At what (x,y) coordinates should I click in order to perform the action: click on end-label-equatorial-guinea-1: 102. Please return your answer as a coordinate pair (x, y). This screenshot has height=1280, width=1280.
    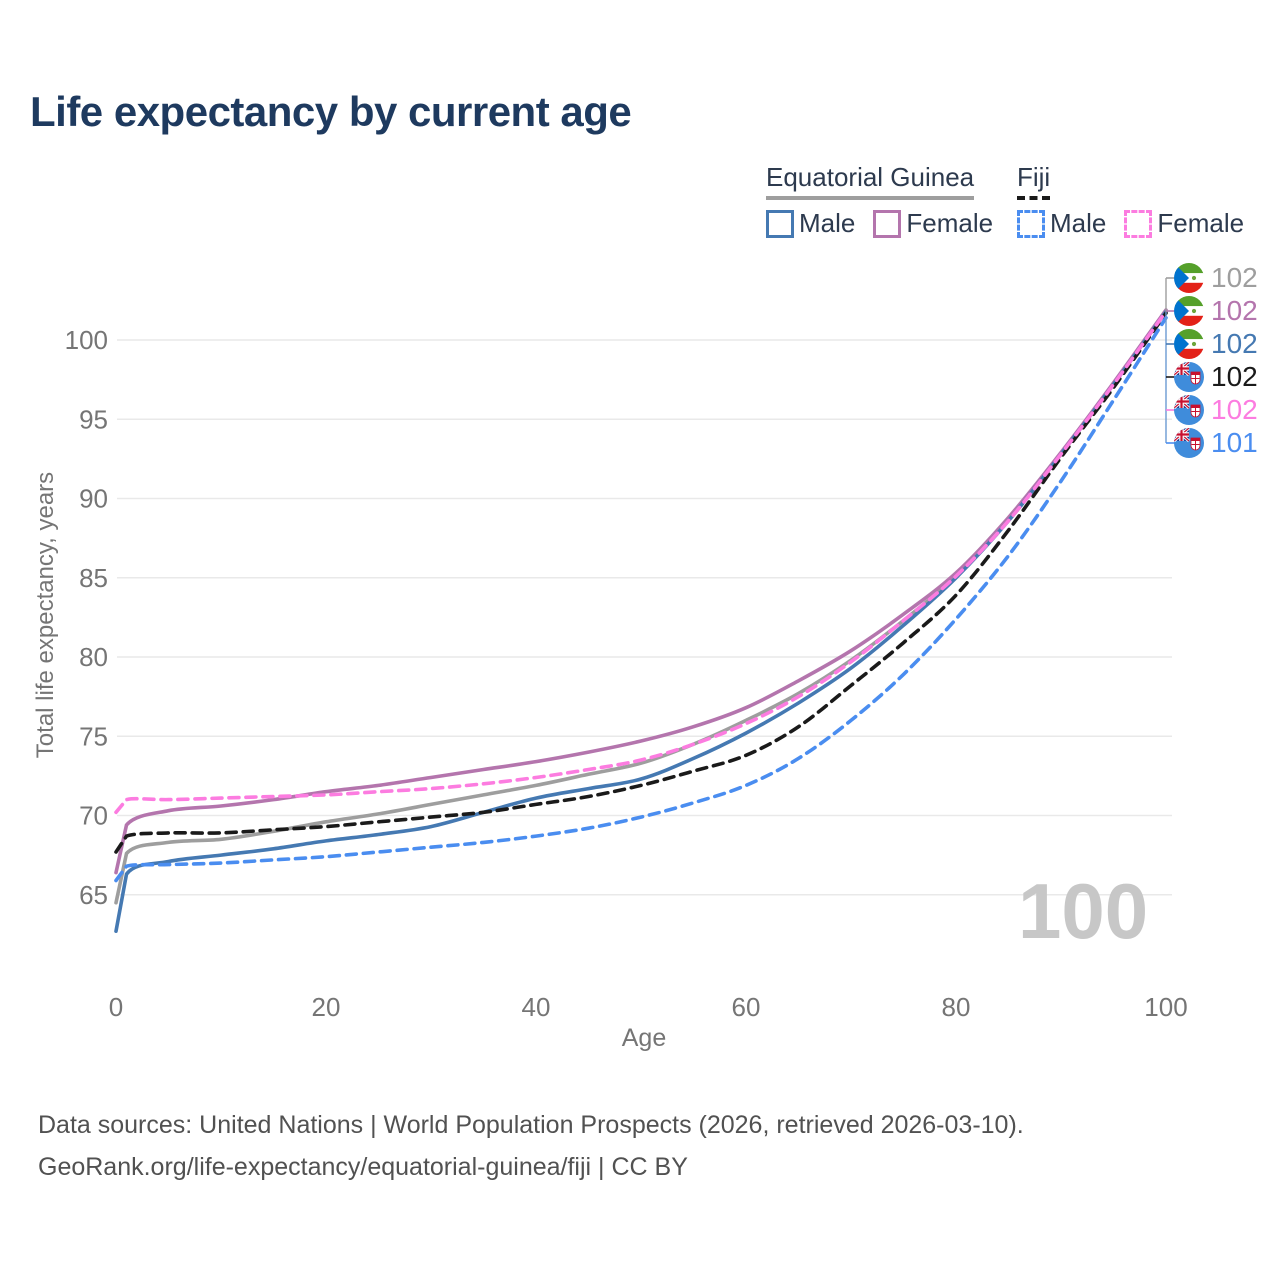
    Looking at the image, I should click on (1216, 311).